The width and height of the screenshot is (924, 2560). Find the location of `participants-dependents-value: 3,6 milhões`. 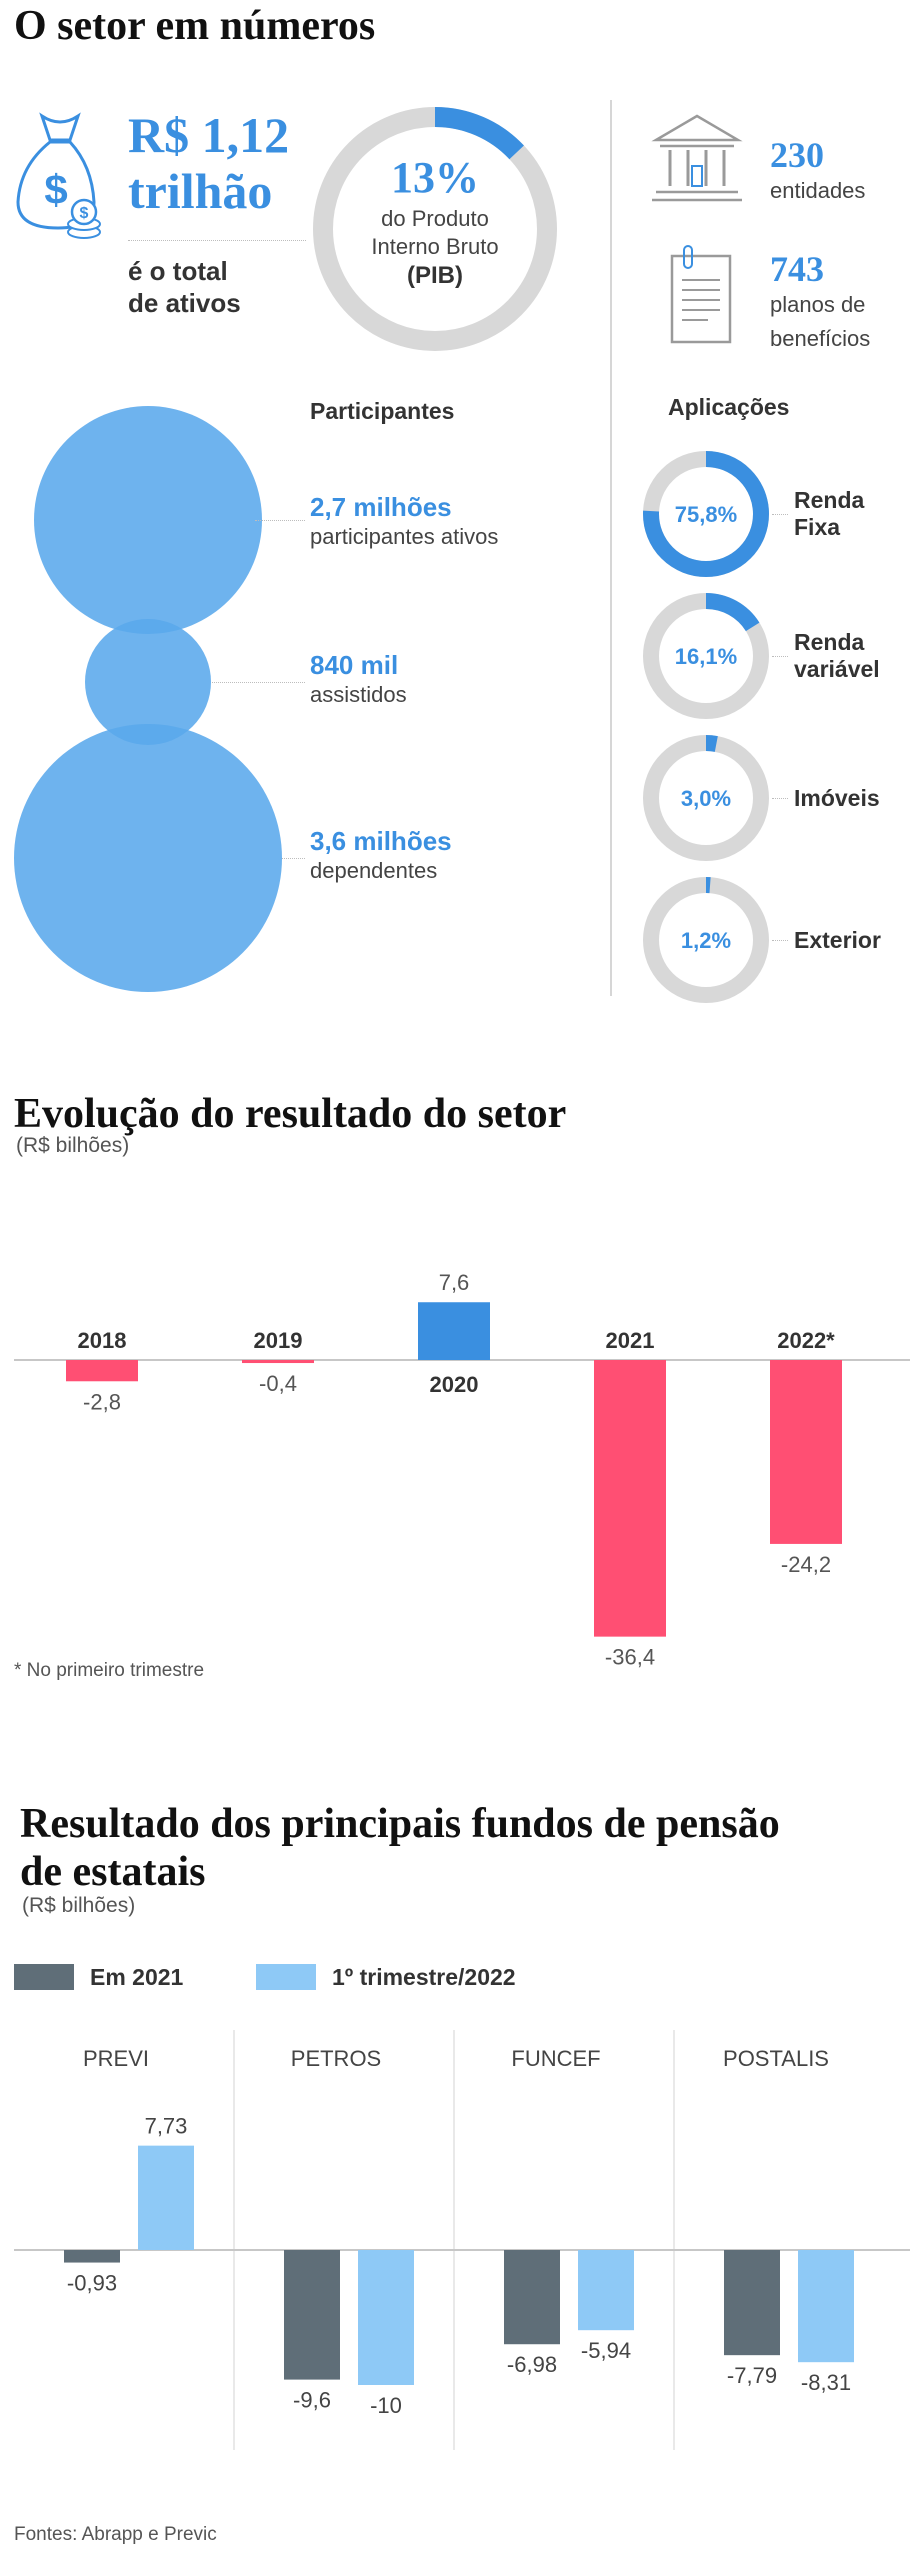

participants-dependents-value: 3,6 milhões is located at coordinates (381, 841).